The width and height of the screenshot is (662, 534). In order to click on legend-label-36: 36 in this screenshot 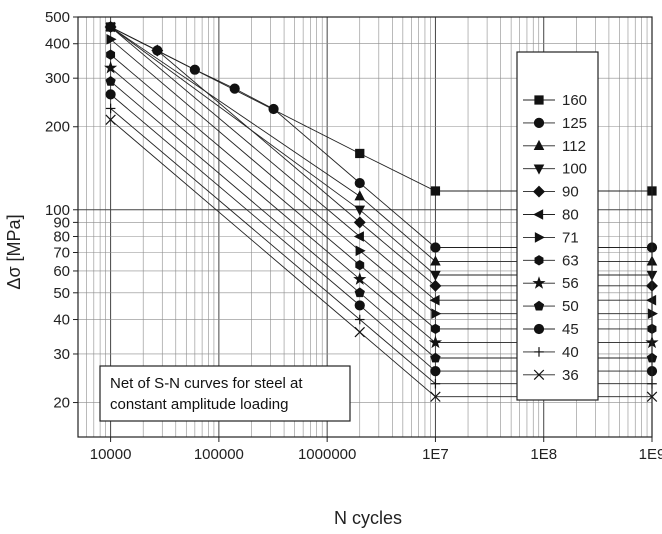, I will do `click(570, 375)`.